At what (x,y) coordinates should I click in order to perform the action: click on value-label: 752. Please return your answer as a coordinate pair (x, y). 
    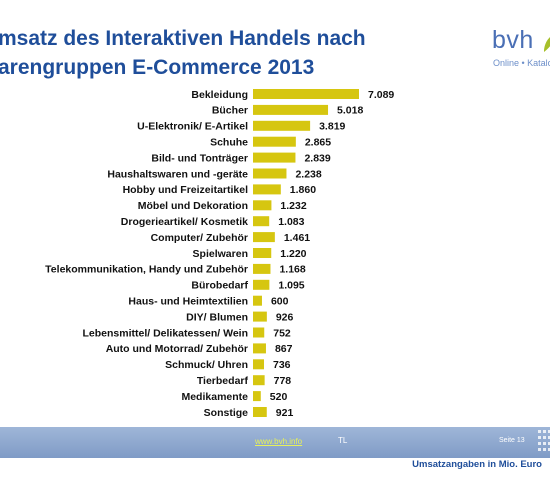
    Looking at the image, I should click on (282, 333).